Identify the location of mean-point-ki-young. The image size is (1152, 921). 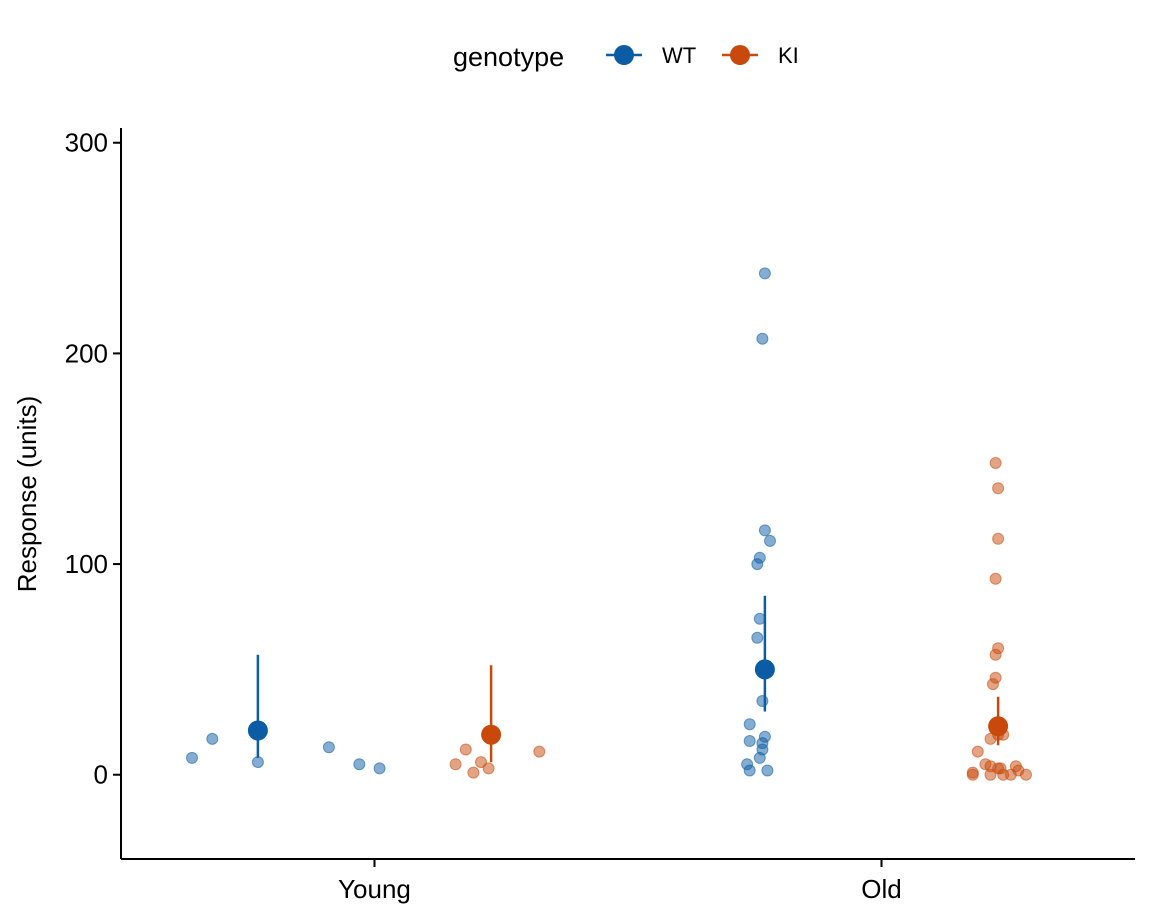
(491, 734).